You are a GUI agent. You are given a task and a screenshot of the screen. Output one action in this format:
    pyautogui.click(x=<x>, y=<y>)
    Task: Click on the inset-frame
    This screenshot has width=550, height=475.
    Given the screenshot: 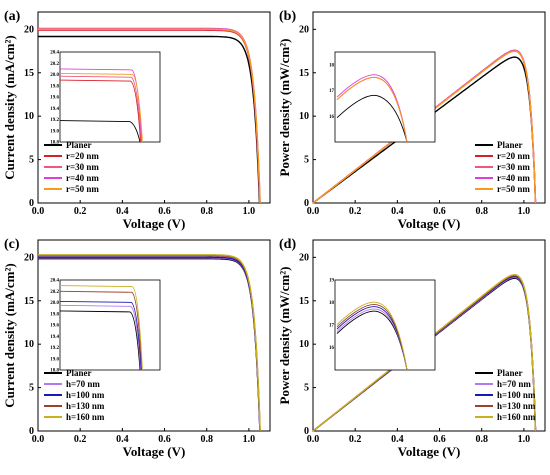 What is the action you would take?
    pyautogui.click(x=385, y=325)
    